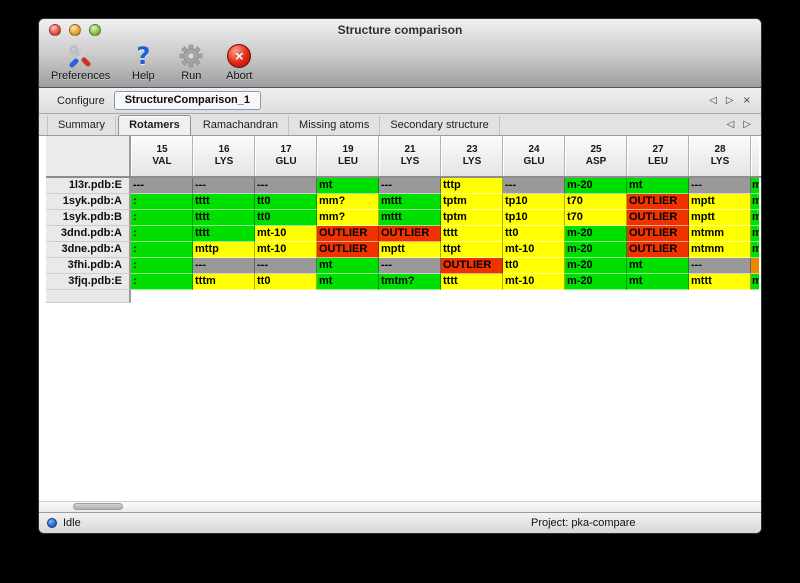 This screenshot has width=800, height=583. Describe the element at coordinates (720, 218) in the screenshot. I see `rotamer-cell: mptt` at that location.